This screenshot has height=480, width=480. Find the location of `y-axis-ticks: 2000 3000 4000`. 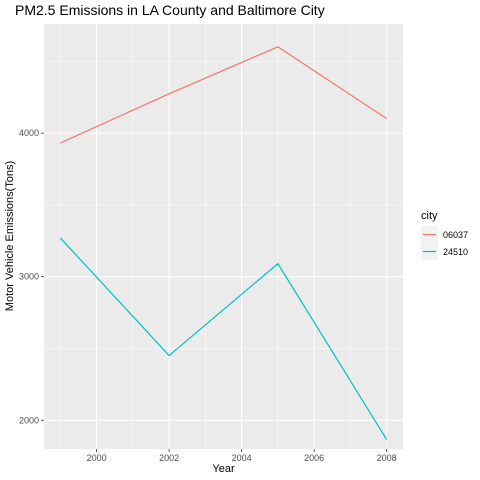

y-axis-ticks: 2000 3000 4000 is located at coordinates (31, 276).